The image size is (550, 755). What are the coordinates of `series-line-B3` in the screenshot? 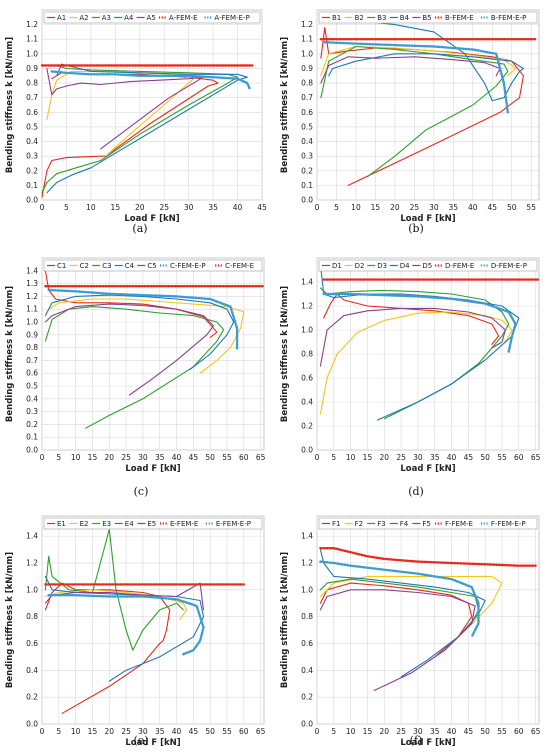 It's located at (414, 111).